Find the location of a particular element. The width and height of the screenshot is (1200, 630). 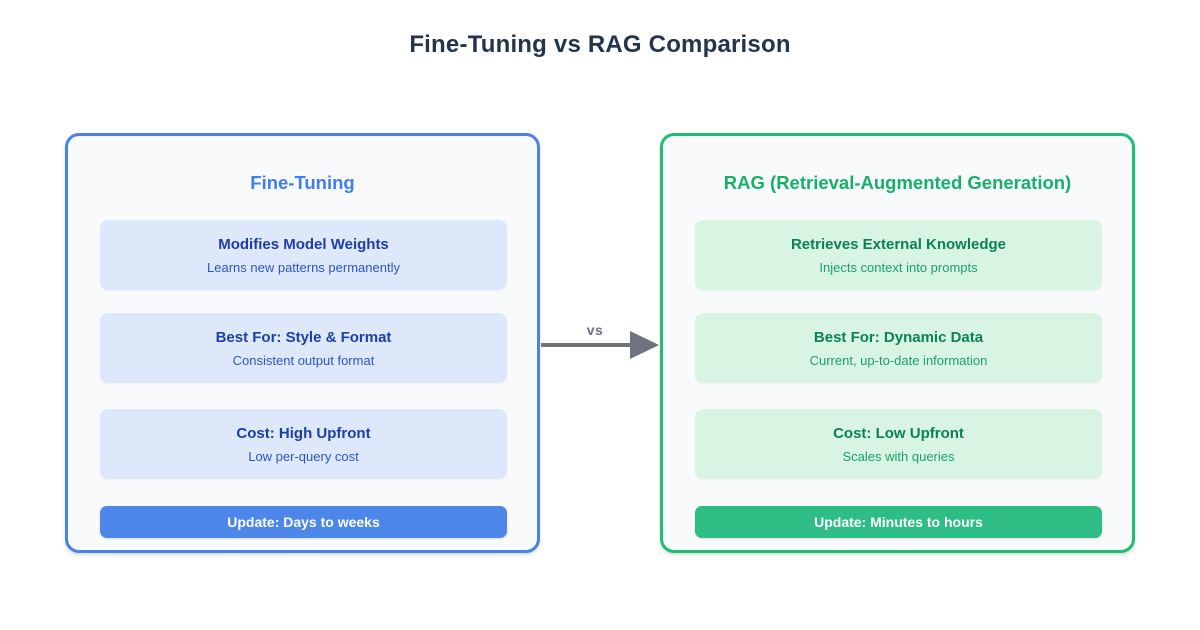

diagram-title: Fine-Tuning vs RAG Comparison is located at coordinates (600, 44).